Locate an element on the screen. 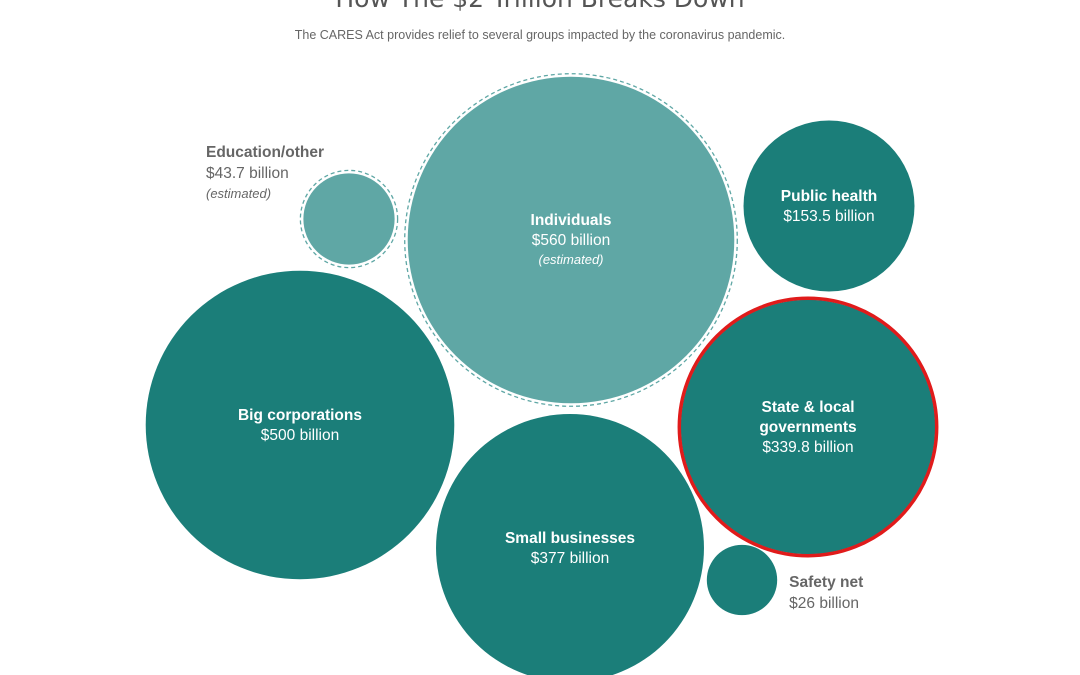 The width and height of the screenshot is (1080, 675). small-businesses-bubble is located at coordinates (570, 544).